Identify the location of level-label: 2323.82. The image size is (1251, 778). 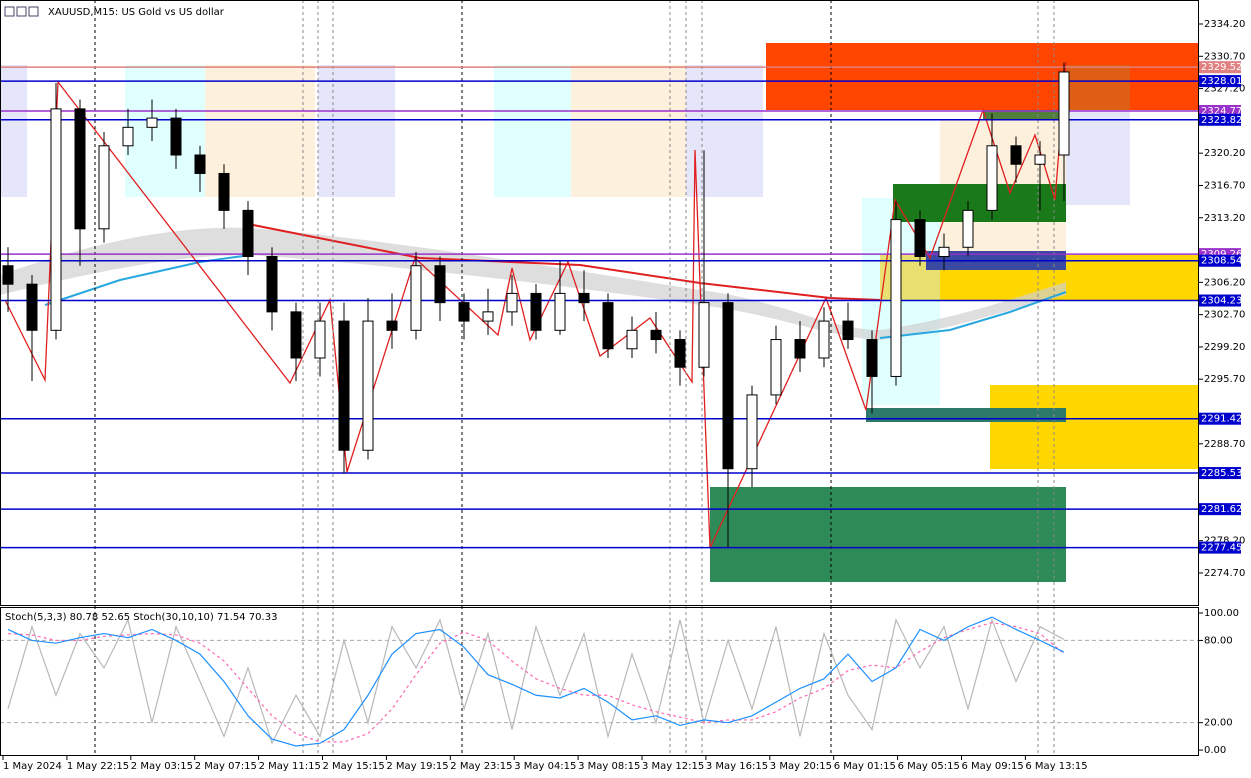
(1221, 120).